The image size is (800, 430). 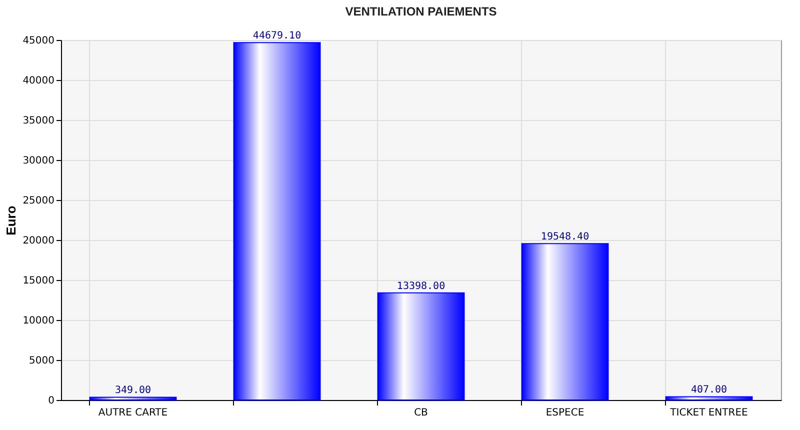 What do you see at coordinates (565, 413) in the screenshot?
I see `x-tick-label: ESPECE` at bounding box center [565, 413].